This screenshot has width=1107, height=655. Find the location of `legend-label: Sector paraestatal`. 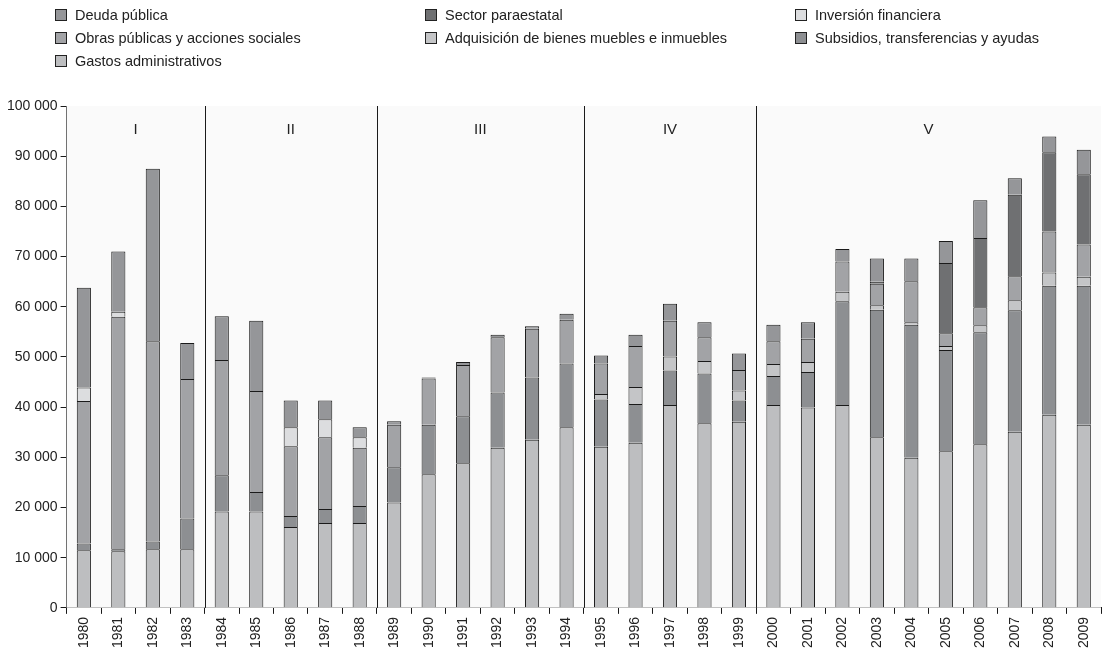

legend-label: Sector paraestatal is located at coordinates (504, 15).